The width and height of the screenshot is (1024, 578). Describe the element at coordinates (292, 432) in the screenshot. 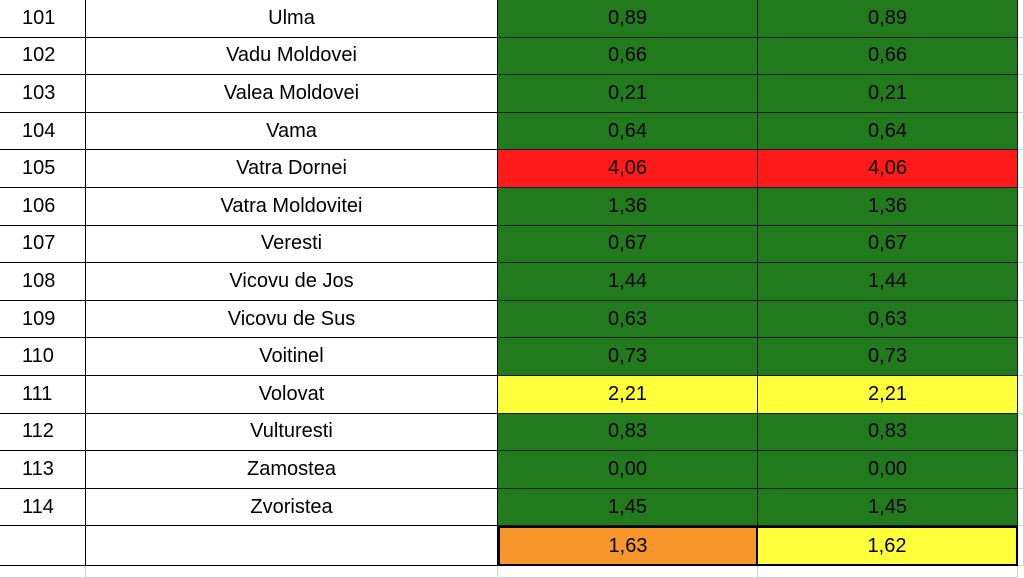

I see `locality: Vulturesti` at that location.